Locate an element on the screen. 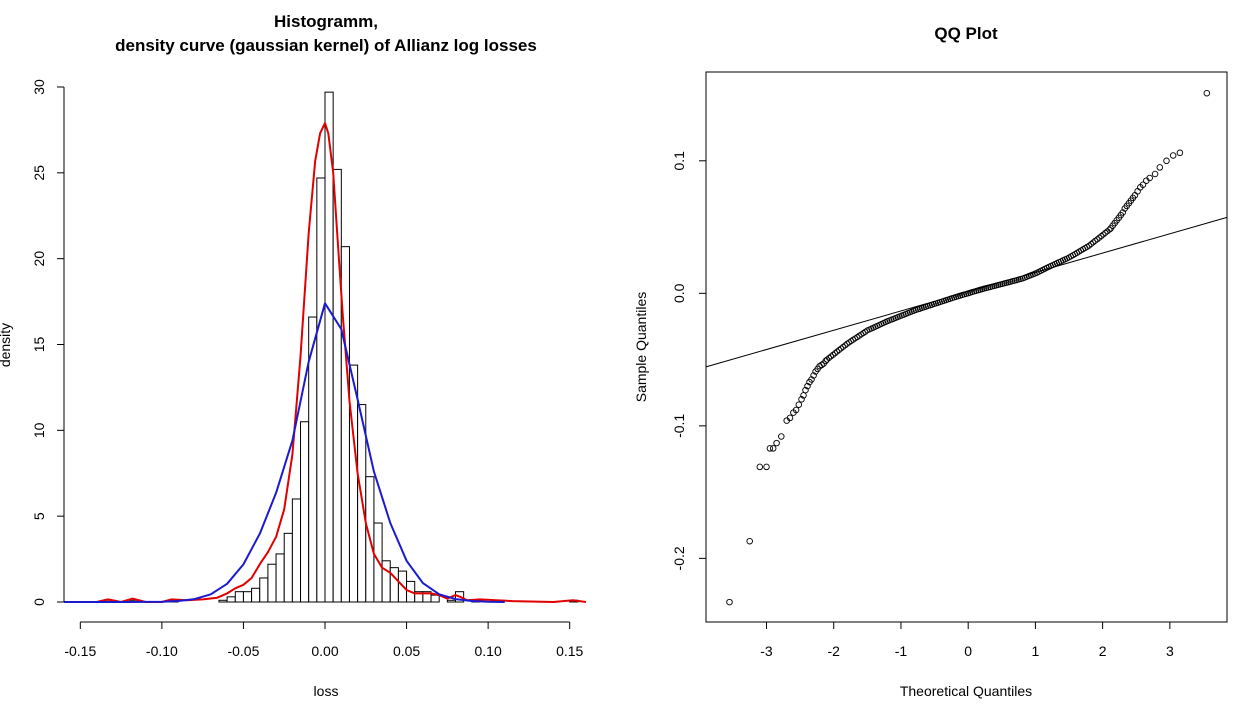 This screenshot has width=1248, height=711. histogram-x-tick-label: 0.05 is located at coordinates (406, 651).